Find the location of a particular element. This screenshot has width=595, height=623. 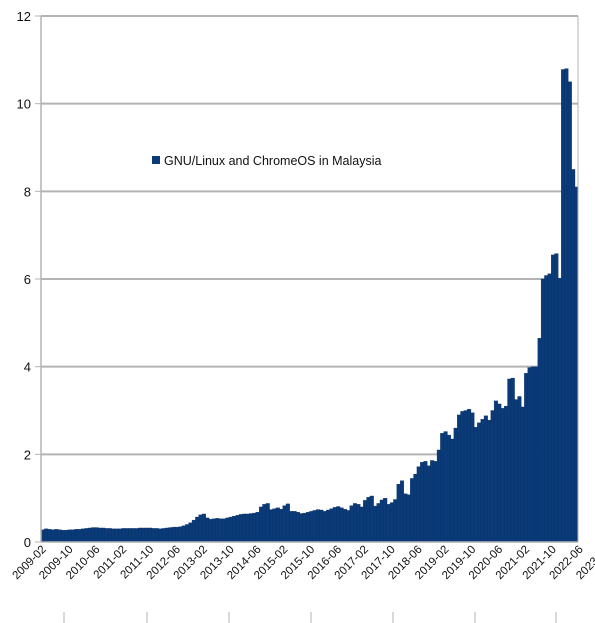

y-tick-label: 4 is located at coordinates (27, 367).